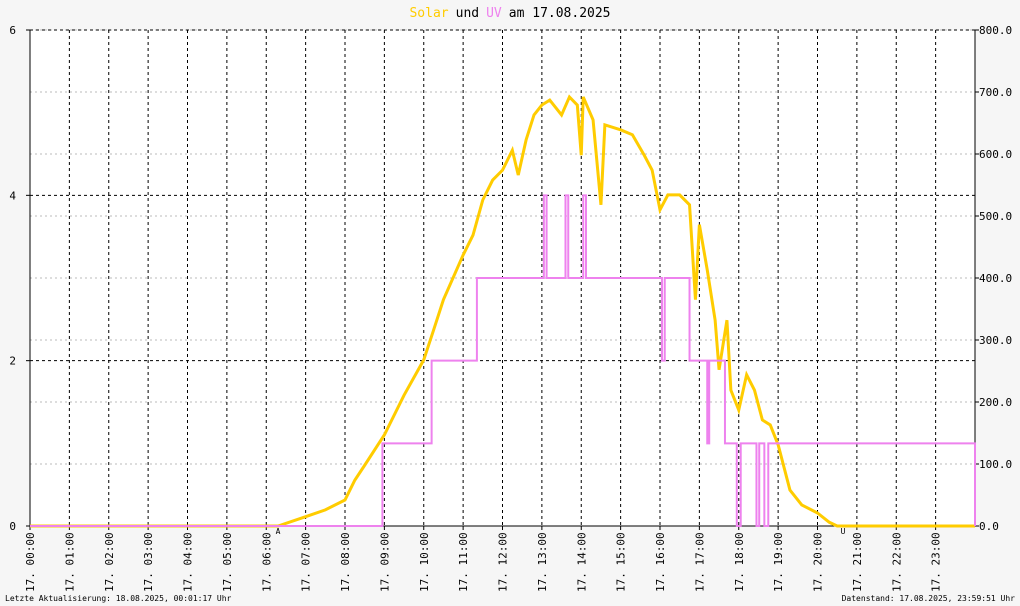  Describe the element at coordinates (188, 562) in the screenshot. I see `x-tick-label: 17. 04:00` at that location.